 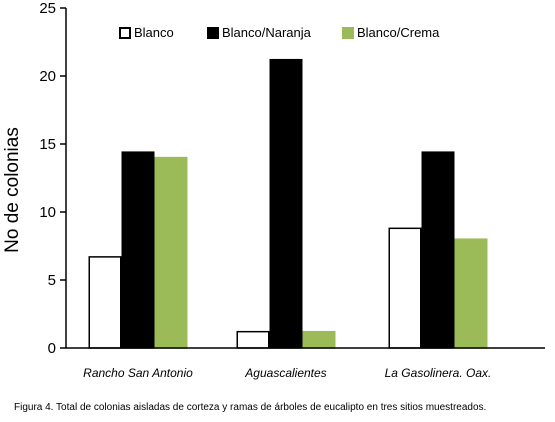 I want to click on legend-entry: Blanco/Crema, so click(x=398, y=32).